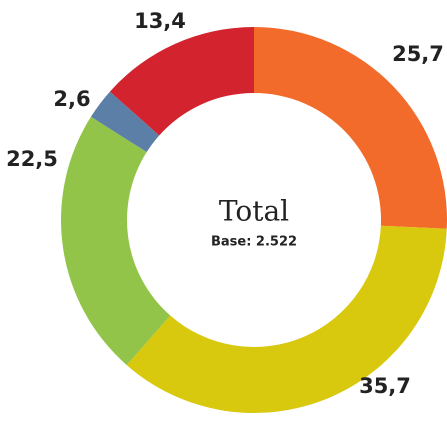 This screenshot has width=447, height=432. Describe the element at coordinates (71, 99) in the screenshot. I see `value-label: 2,6` at that location.